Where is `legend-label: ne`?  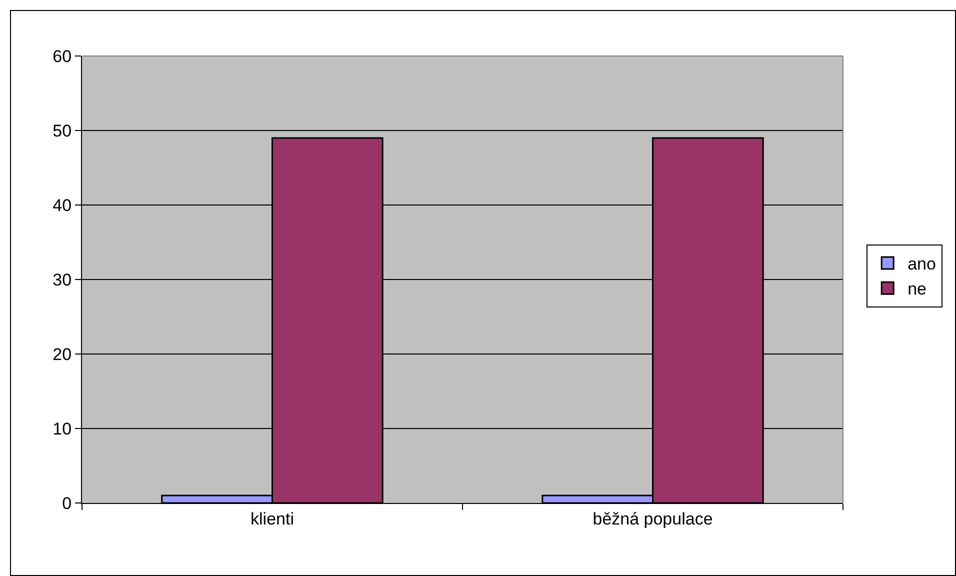
legend-label: ne is located at coordinates (917, 289).